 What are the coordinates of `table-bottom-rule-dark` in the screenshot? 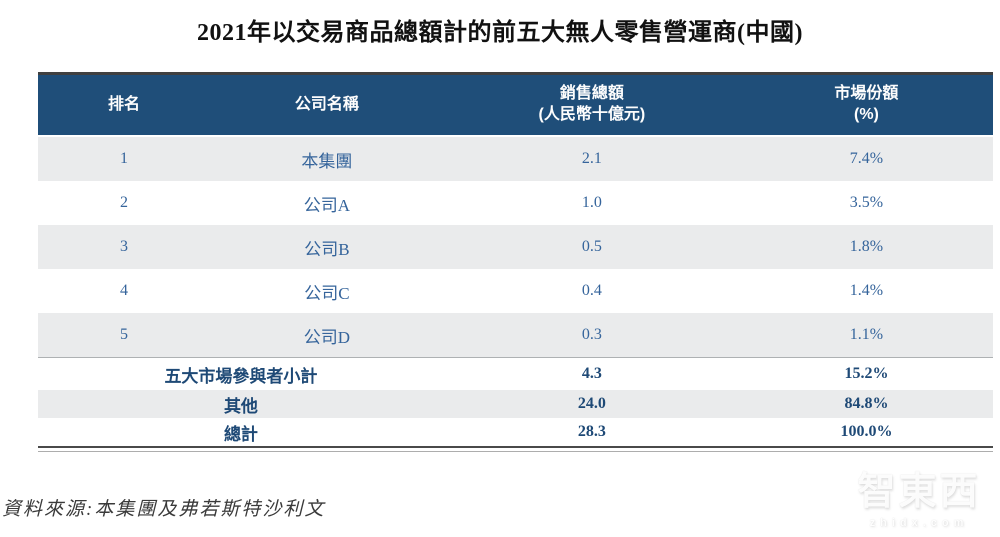 It's located at (515, 447).